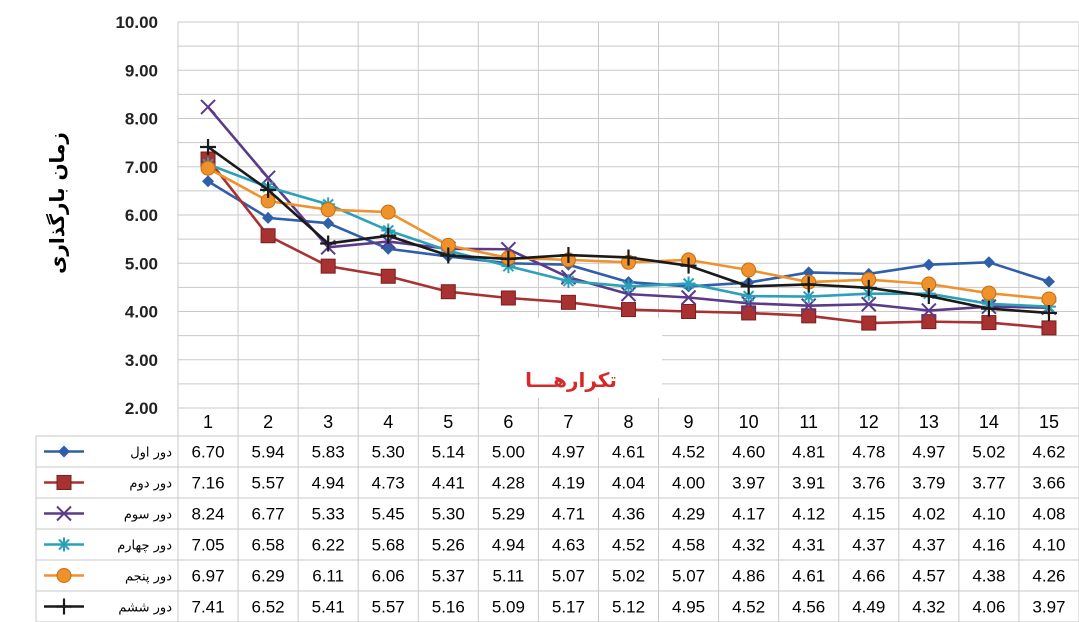 This screenshot has width=1079, height=622. What do you see at coordinates (207, 514) in the screenshot?
I see `table-cell: 8.24` at bounding box center [207, 514].